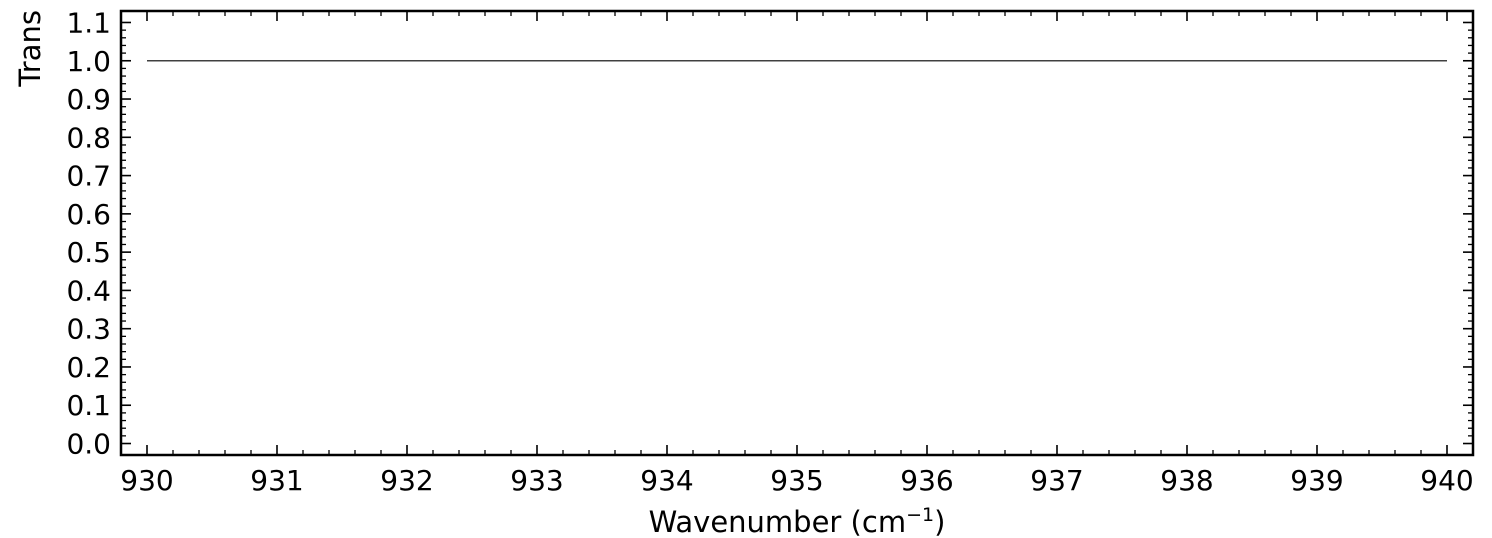  Describe the element at coordinates (88, 444) in the screenshot. I see `y-tick-label: 0.0` at that location.